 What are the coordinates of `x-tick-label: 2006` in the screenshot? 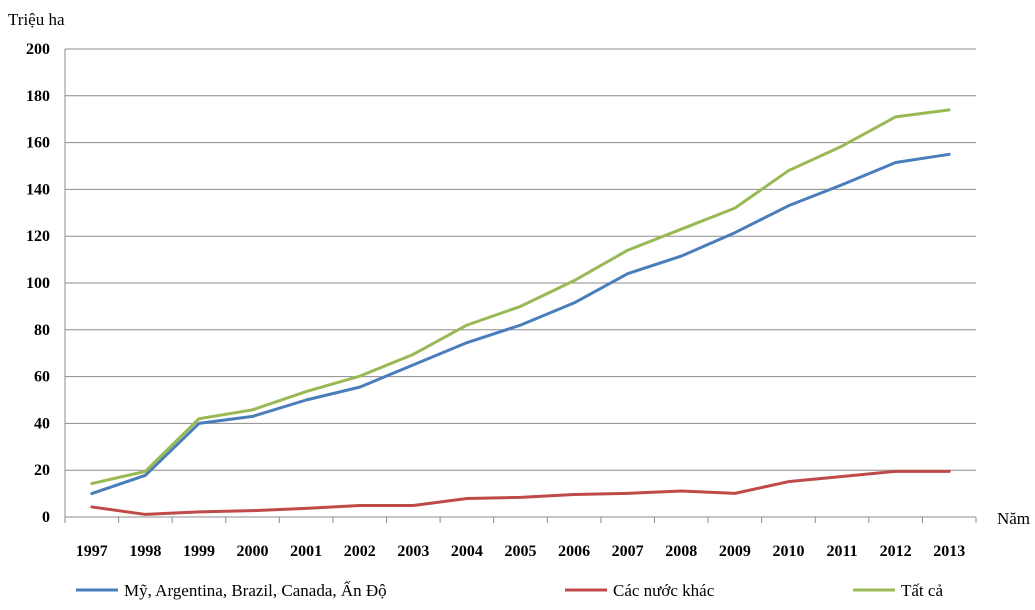 It's located at (574, 551).